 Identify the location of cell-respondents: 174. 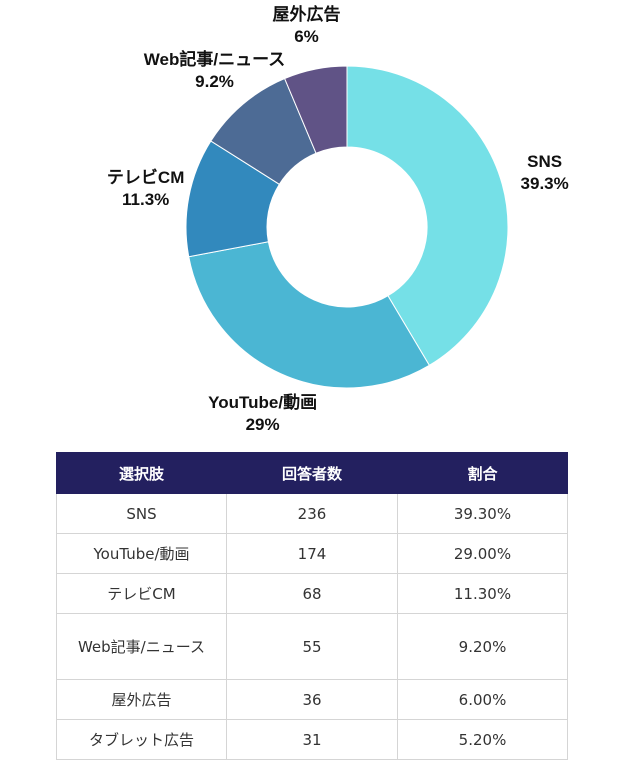
(312, 553).